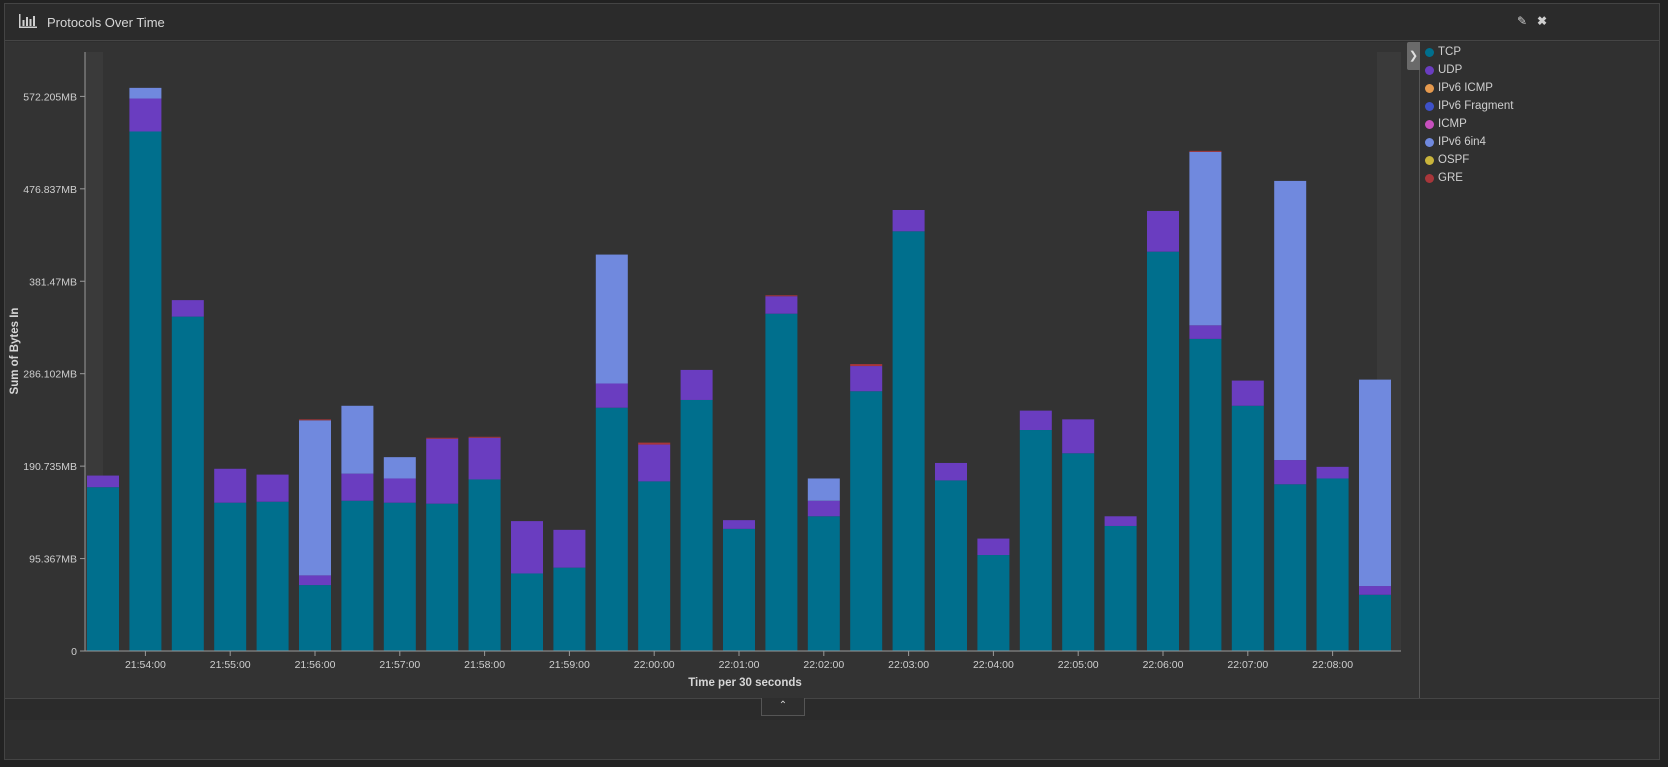  I want to click on x-tick-label: 22:02:00, so click(823, 665).